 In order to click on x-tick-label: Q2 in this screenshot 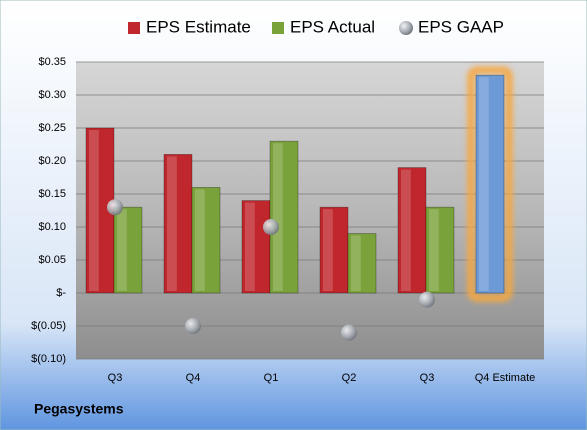, I will do `click(349, 378)`.